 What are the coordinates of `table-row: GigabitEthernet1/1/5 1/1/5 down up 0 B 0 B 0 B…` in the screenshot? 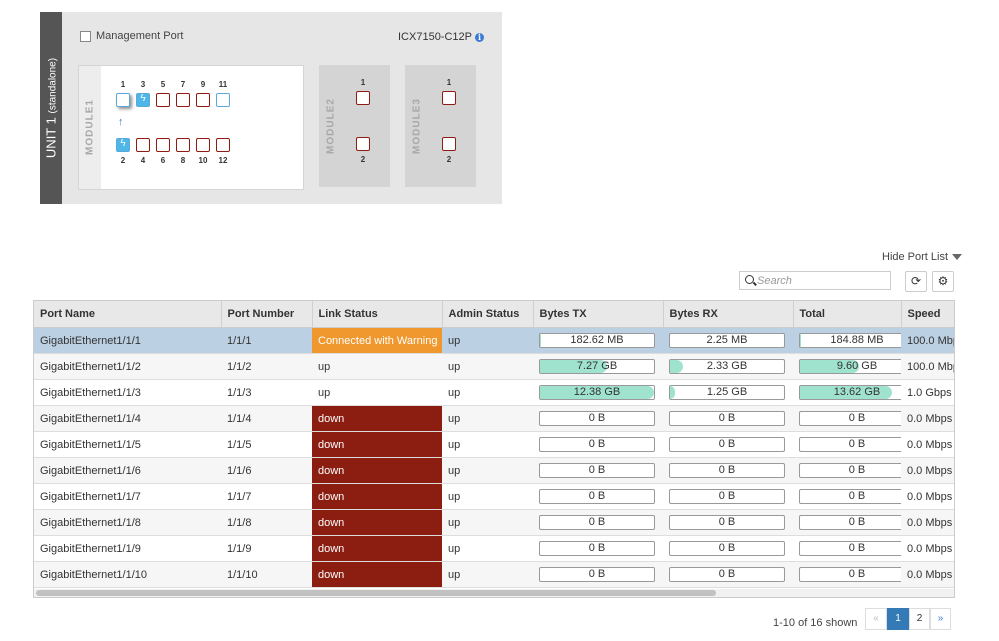 It's located at (494, 444).